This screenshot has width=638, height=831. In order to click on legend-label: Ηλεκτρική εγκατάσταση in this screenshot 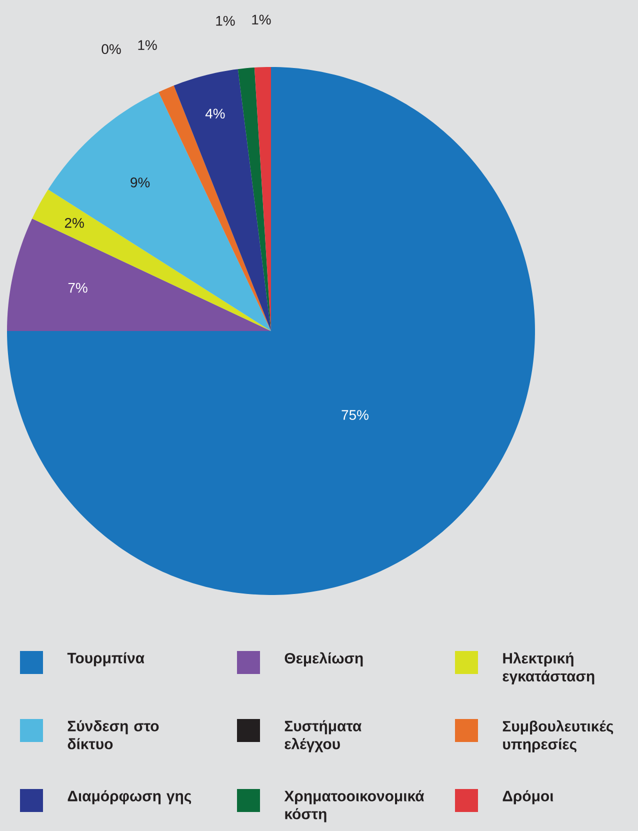, I will do `click(548, 668)`.